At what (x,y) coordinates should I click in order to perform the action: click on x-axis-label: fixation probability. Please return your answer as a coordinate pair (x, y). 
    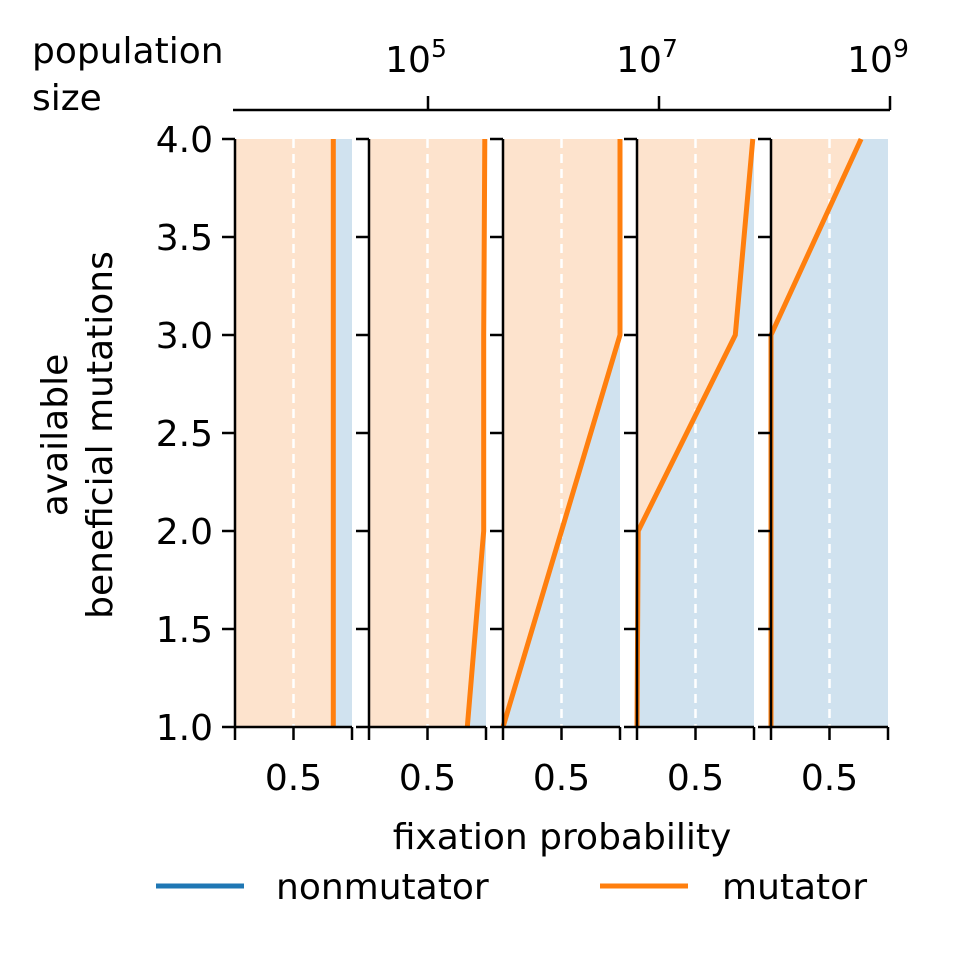
    Looking at the image, I should click on (562, 837).